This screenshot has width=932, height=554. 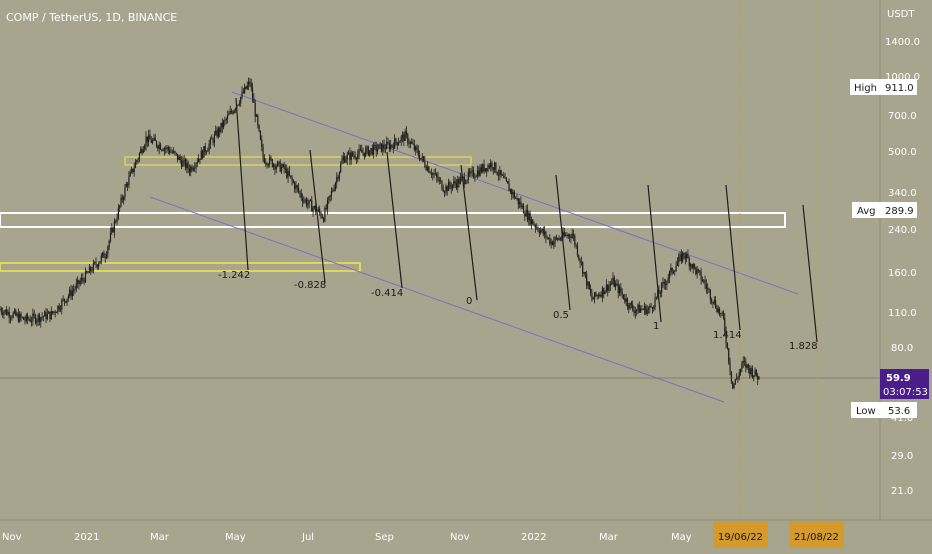 What do you see at coordinates (899, 211) in the screenshot?
I see `avg-value: 289.9` at bounding box center [899, 211].